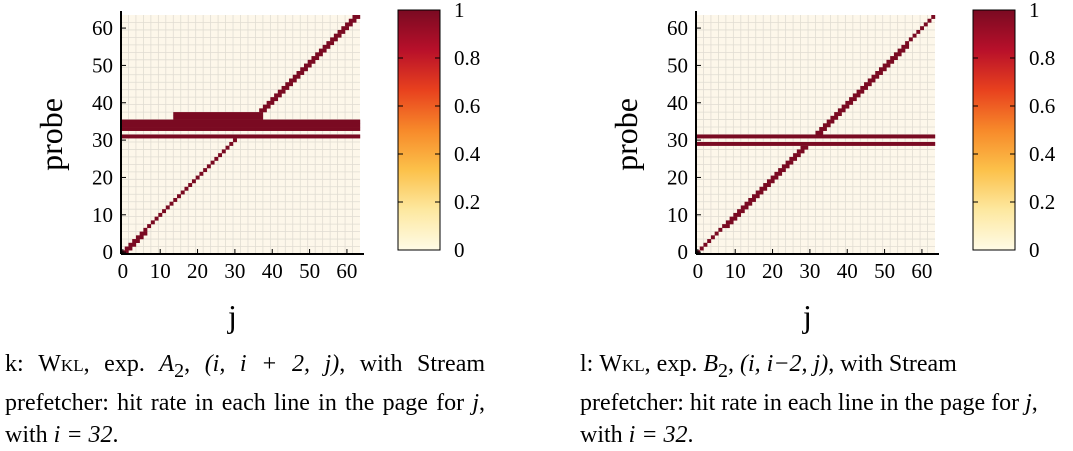 The width and height of the screenshot is (1073, 451). I want to click on colorbar-tick-label: 0.6, so click(467, 106).